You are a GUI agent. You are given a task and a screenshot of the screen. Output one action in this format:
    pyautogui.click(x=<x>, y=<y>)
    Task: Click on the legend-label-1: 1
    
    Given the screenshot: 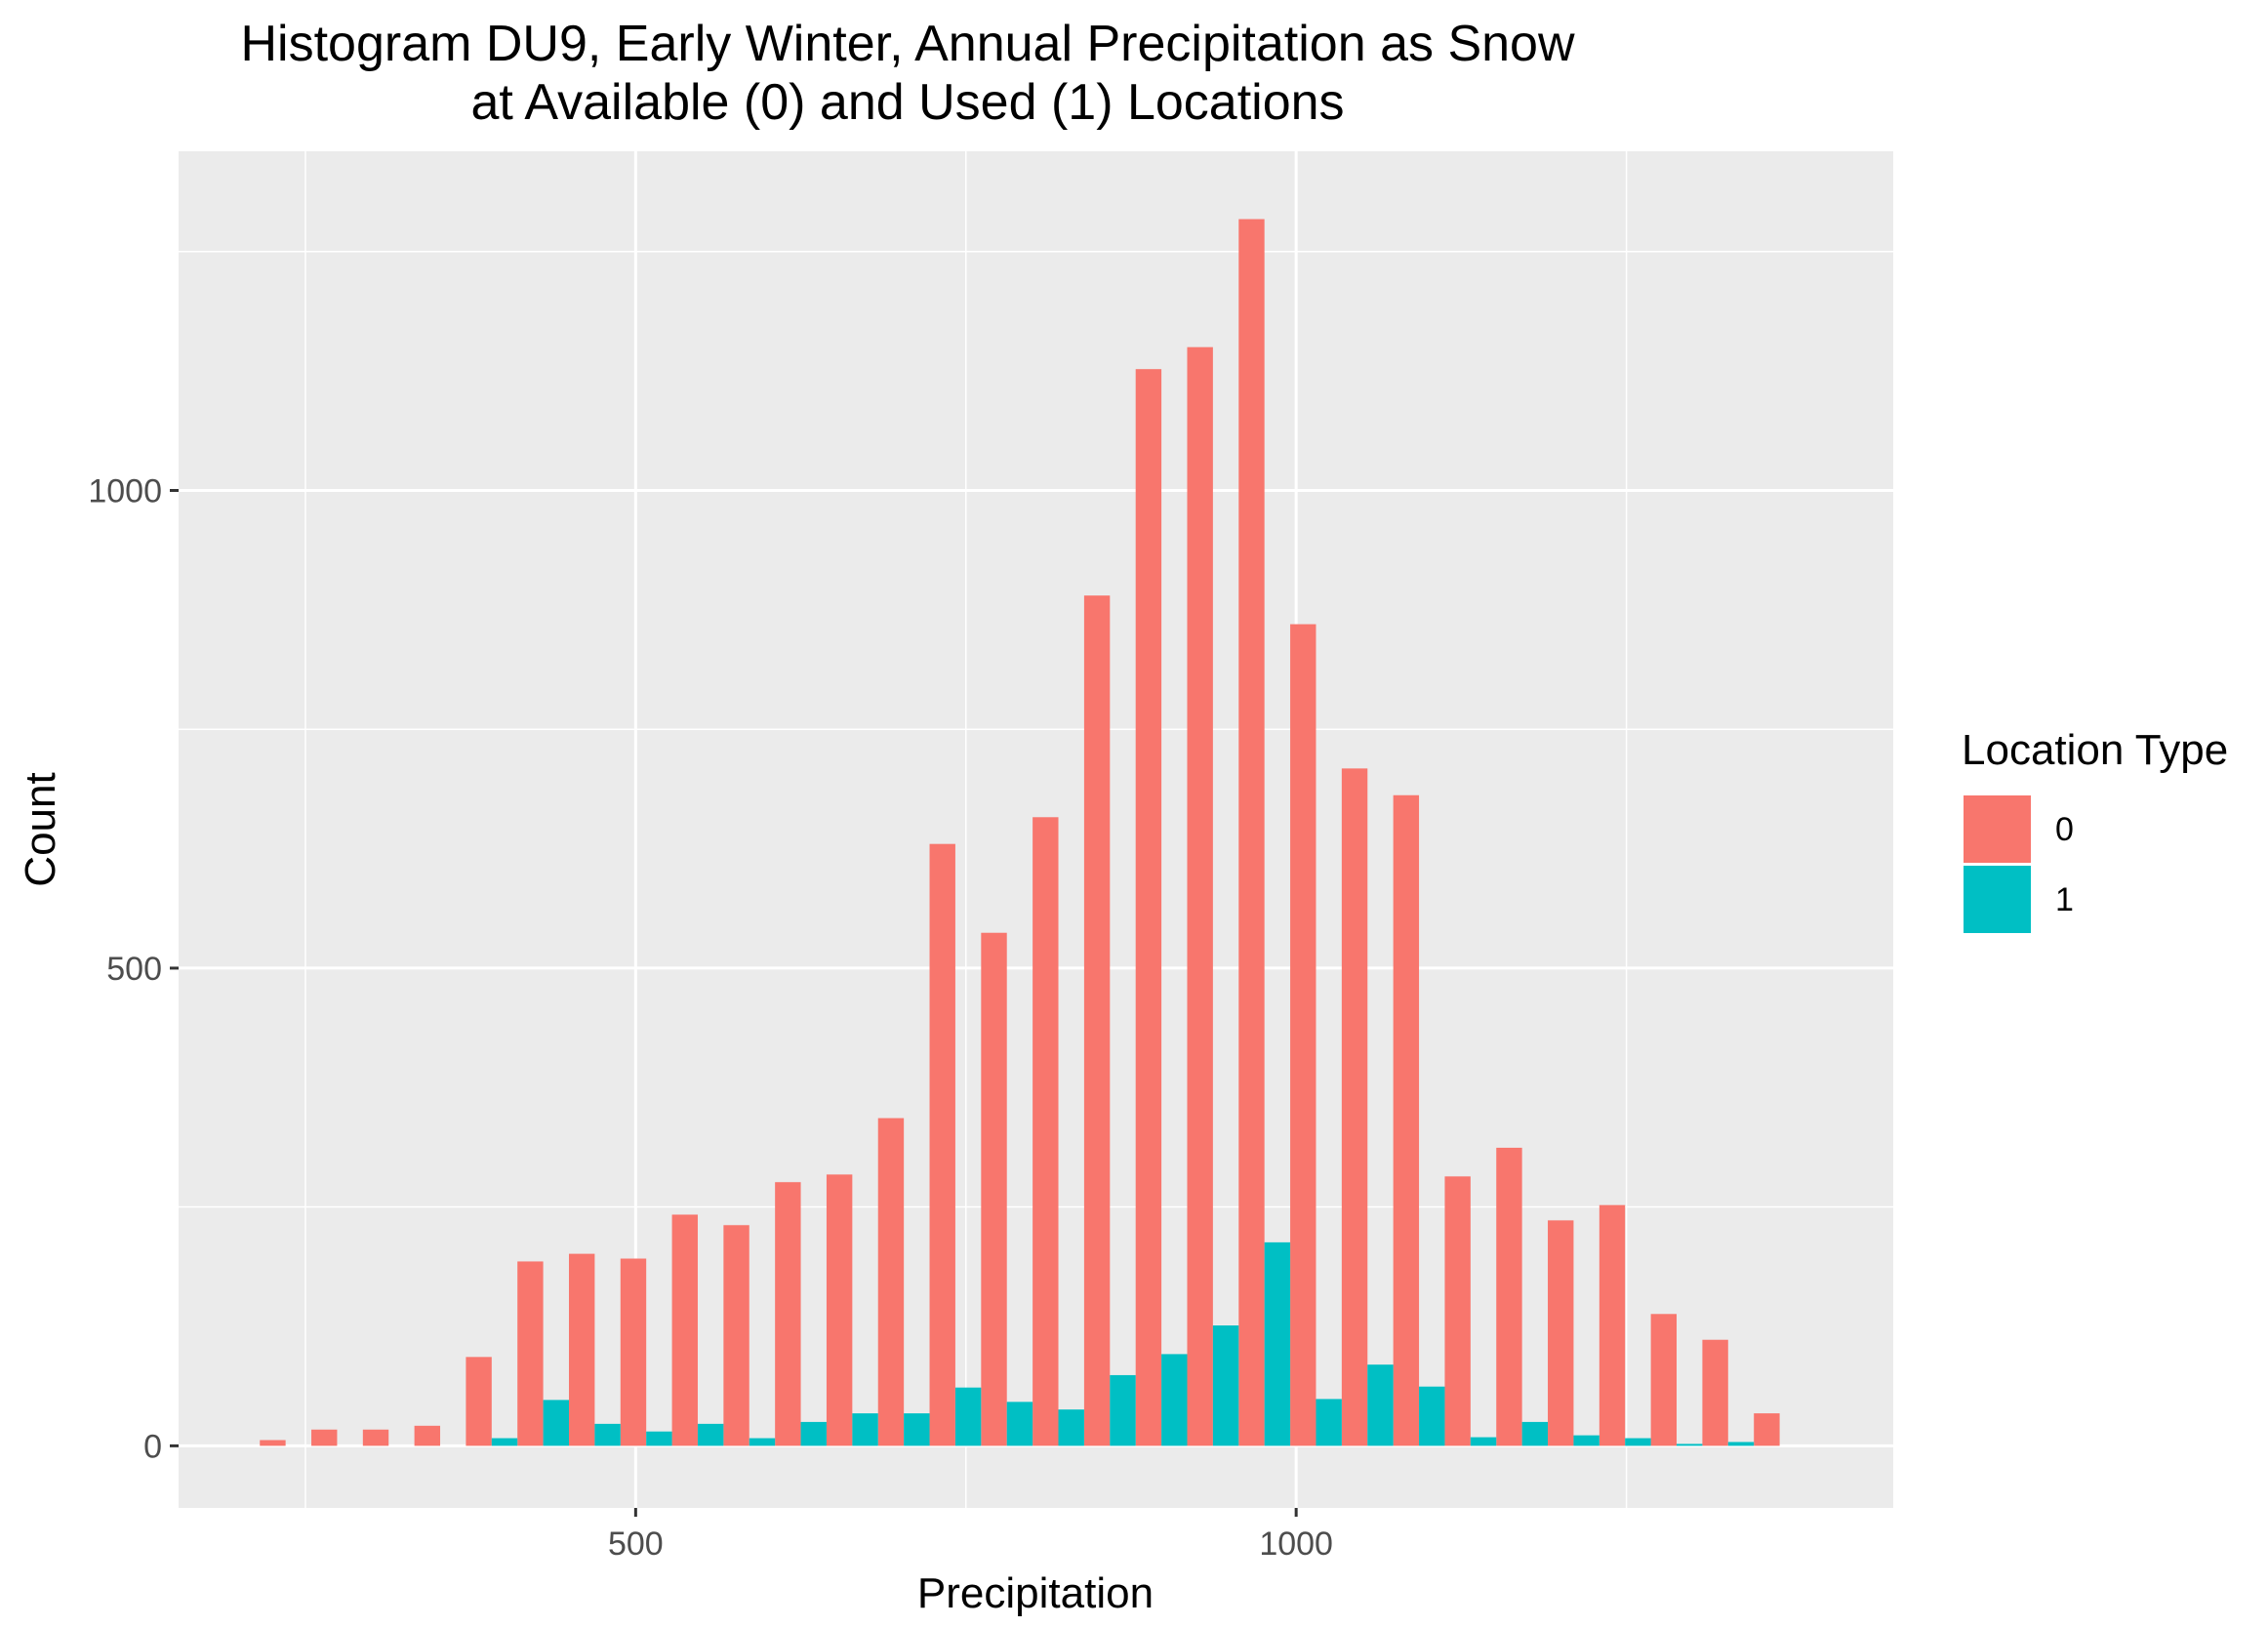 What is the action you would take?
    pyautogui.click(x=2065, y=900)
    